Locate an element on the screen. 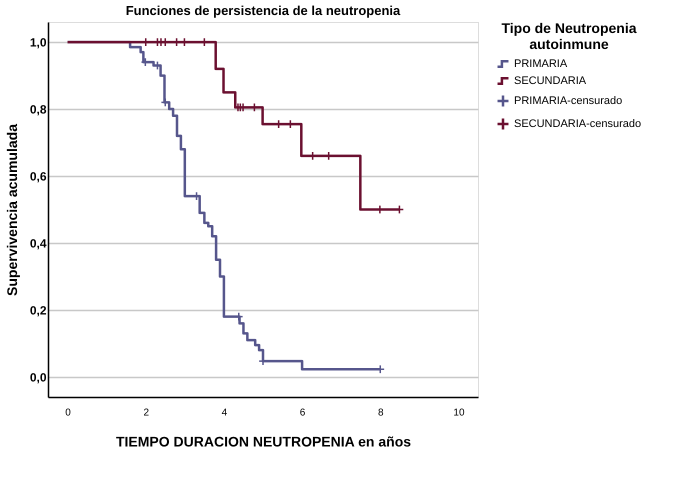 The image size is (676, 493). y-tick-label: 0,0 is located at coordinates (38, 377).